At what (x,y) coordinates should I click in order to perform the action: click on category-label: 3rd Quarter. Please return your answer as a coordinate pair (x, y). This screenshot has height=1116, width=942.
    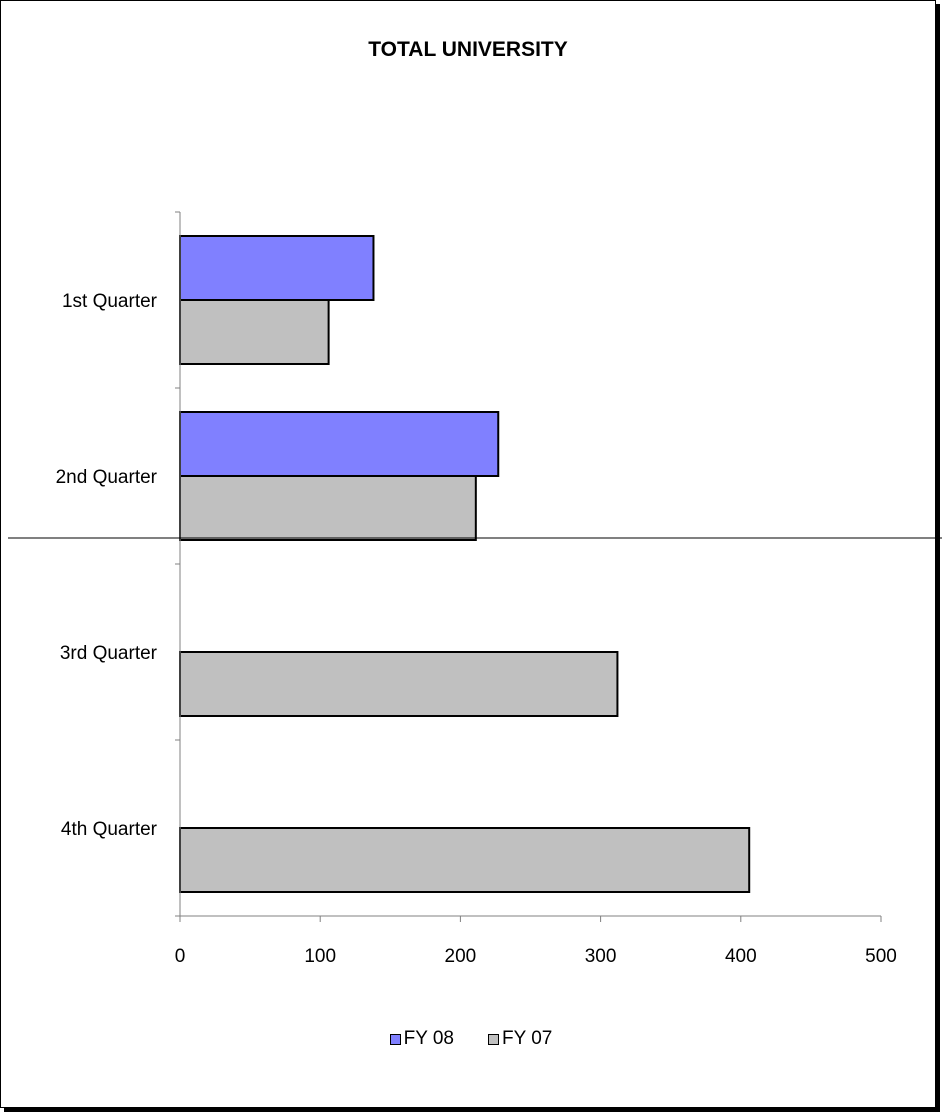
    Looking at the image, I should click on (109, 653).